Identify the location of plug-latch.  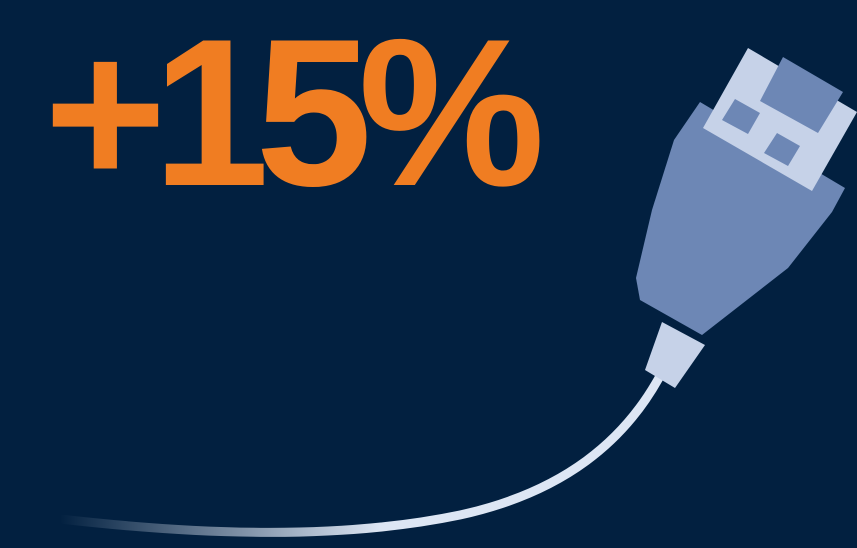
(801, 95).